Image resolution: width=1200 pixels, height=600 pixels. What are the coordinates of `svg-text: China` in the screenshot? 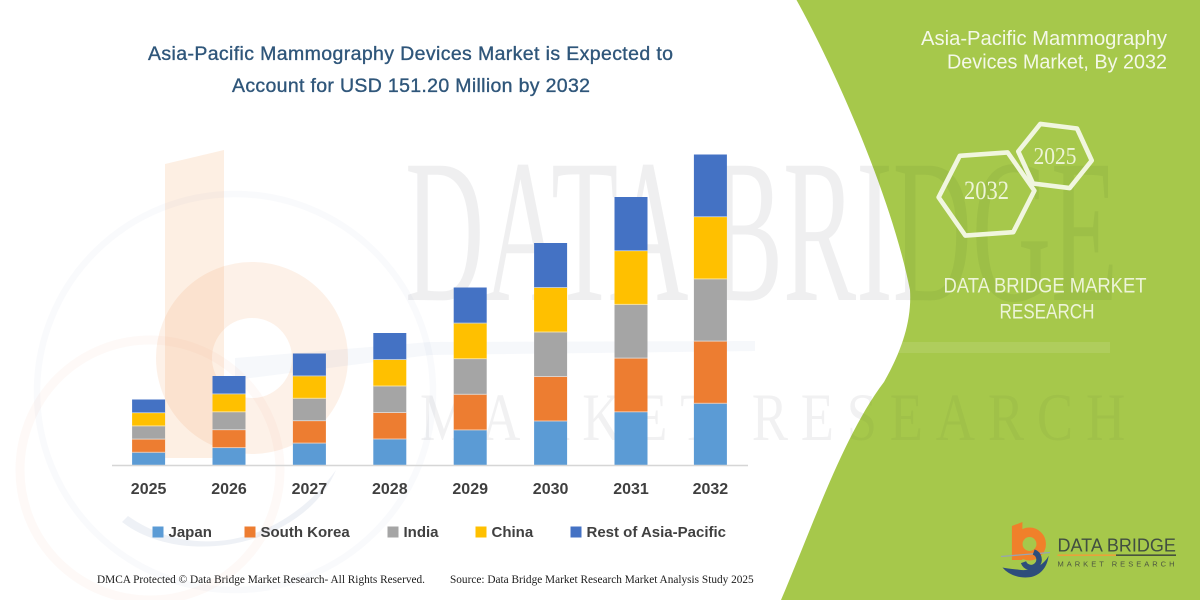 It's located at (513, 532).